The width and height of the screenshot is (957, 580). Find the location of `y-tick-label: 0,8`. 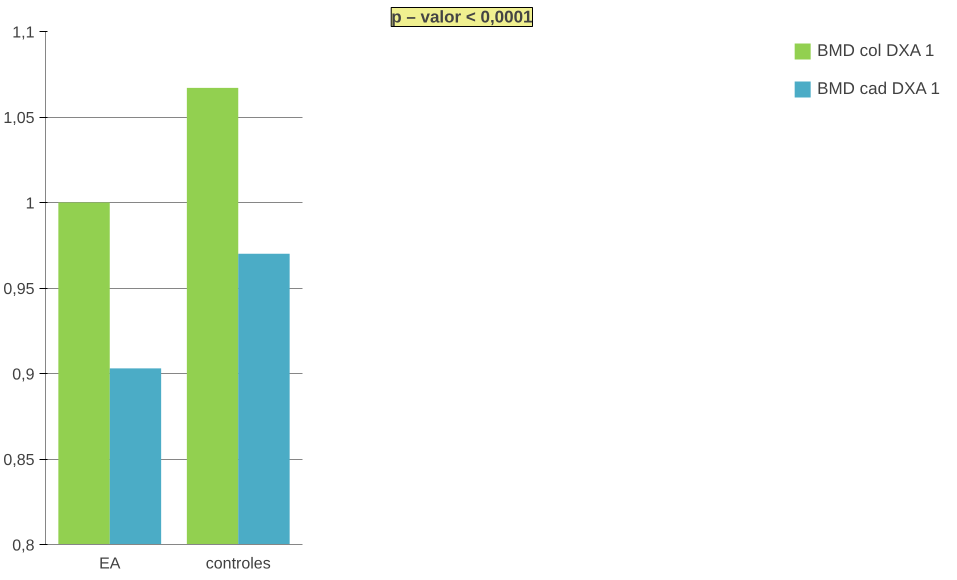

y-tick-label: 0,8 is located at coordinates (23, 546).